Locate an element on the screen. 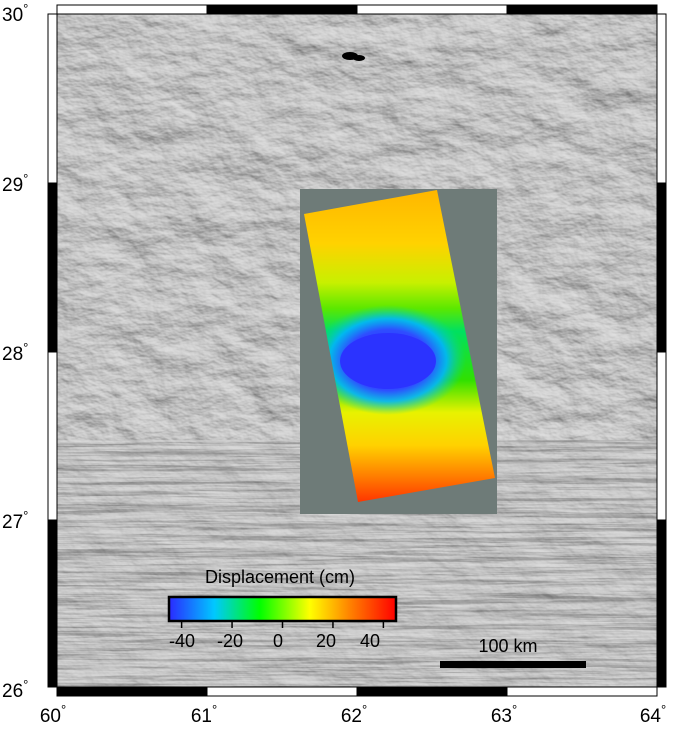 Image resolution: width=674 pixels, height=729 pixels. scale-bar-line is located at coordinates (513, 664).